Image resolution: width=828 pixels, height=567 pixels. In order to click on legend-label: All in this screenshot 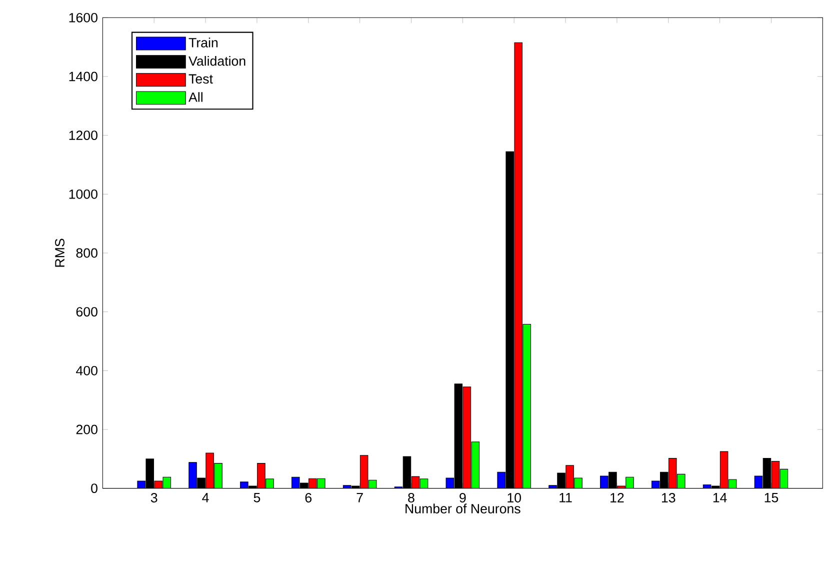, I will do `click(195, 97)`.